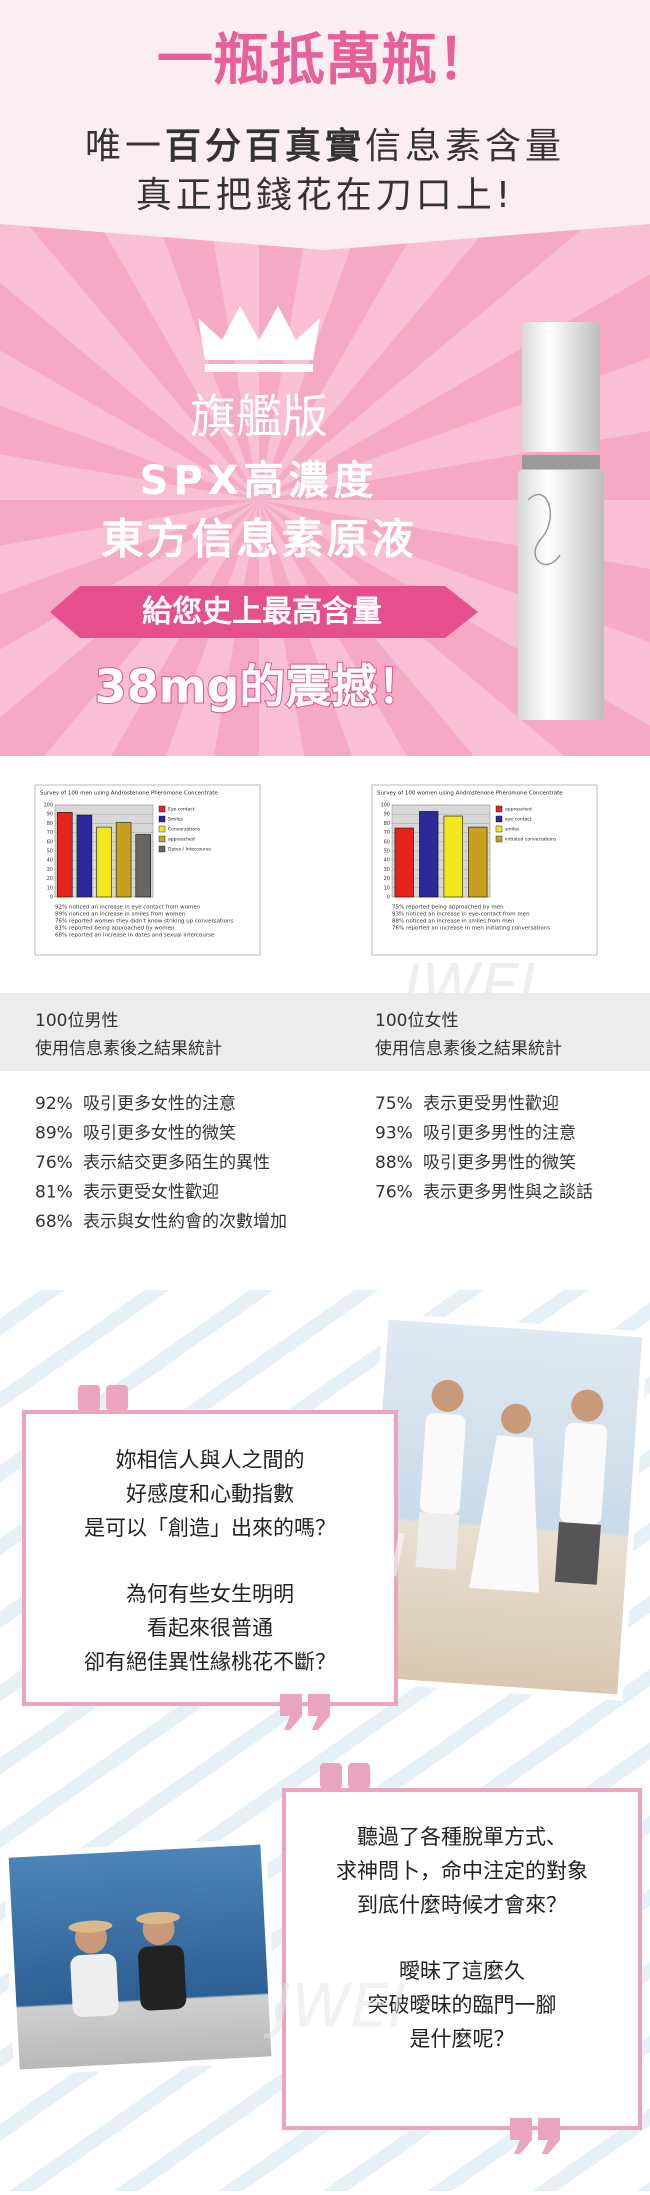  What do you see at coordinates (518, 820) in the screenshot?
I see `legend-label: eye contact` at bounding box center [518, 820].